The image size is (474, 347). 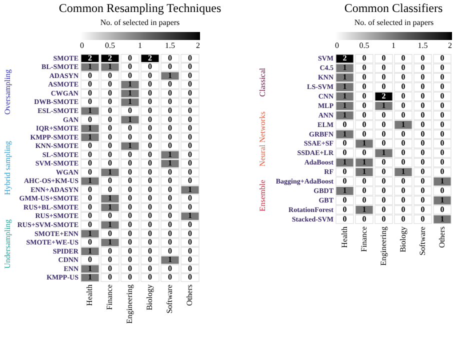 What do you see at coordinates (110, 45) in the screenshot?
I see `color-bar-label: 0.5` at bounding box center [110, 45].